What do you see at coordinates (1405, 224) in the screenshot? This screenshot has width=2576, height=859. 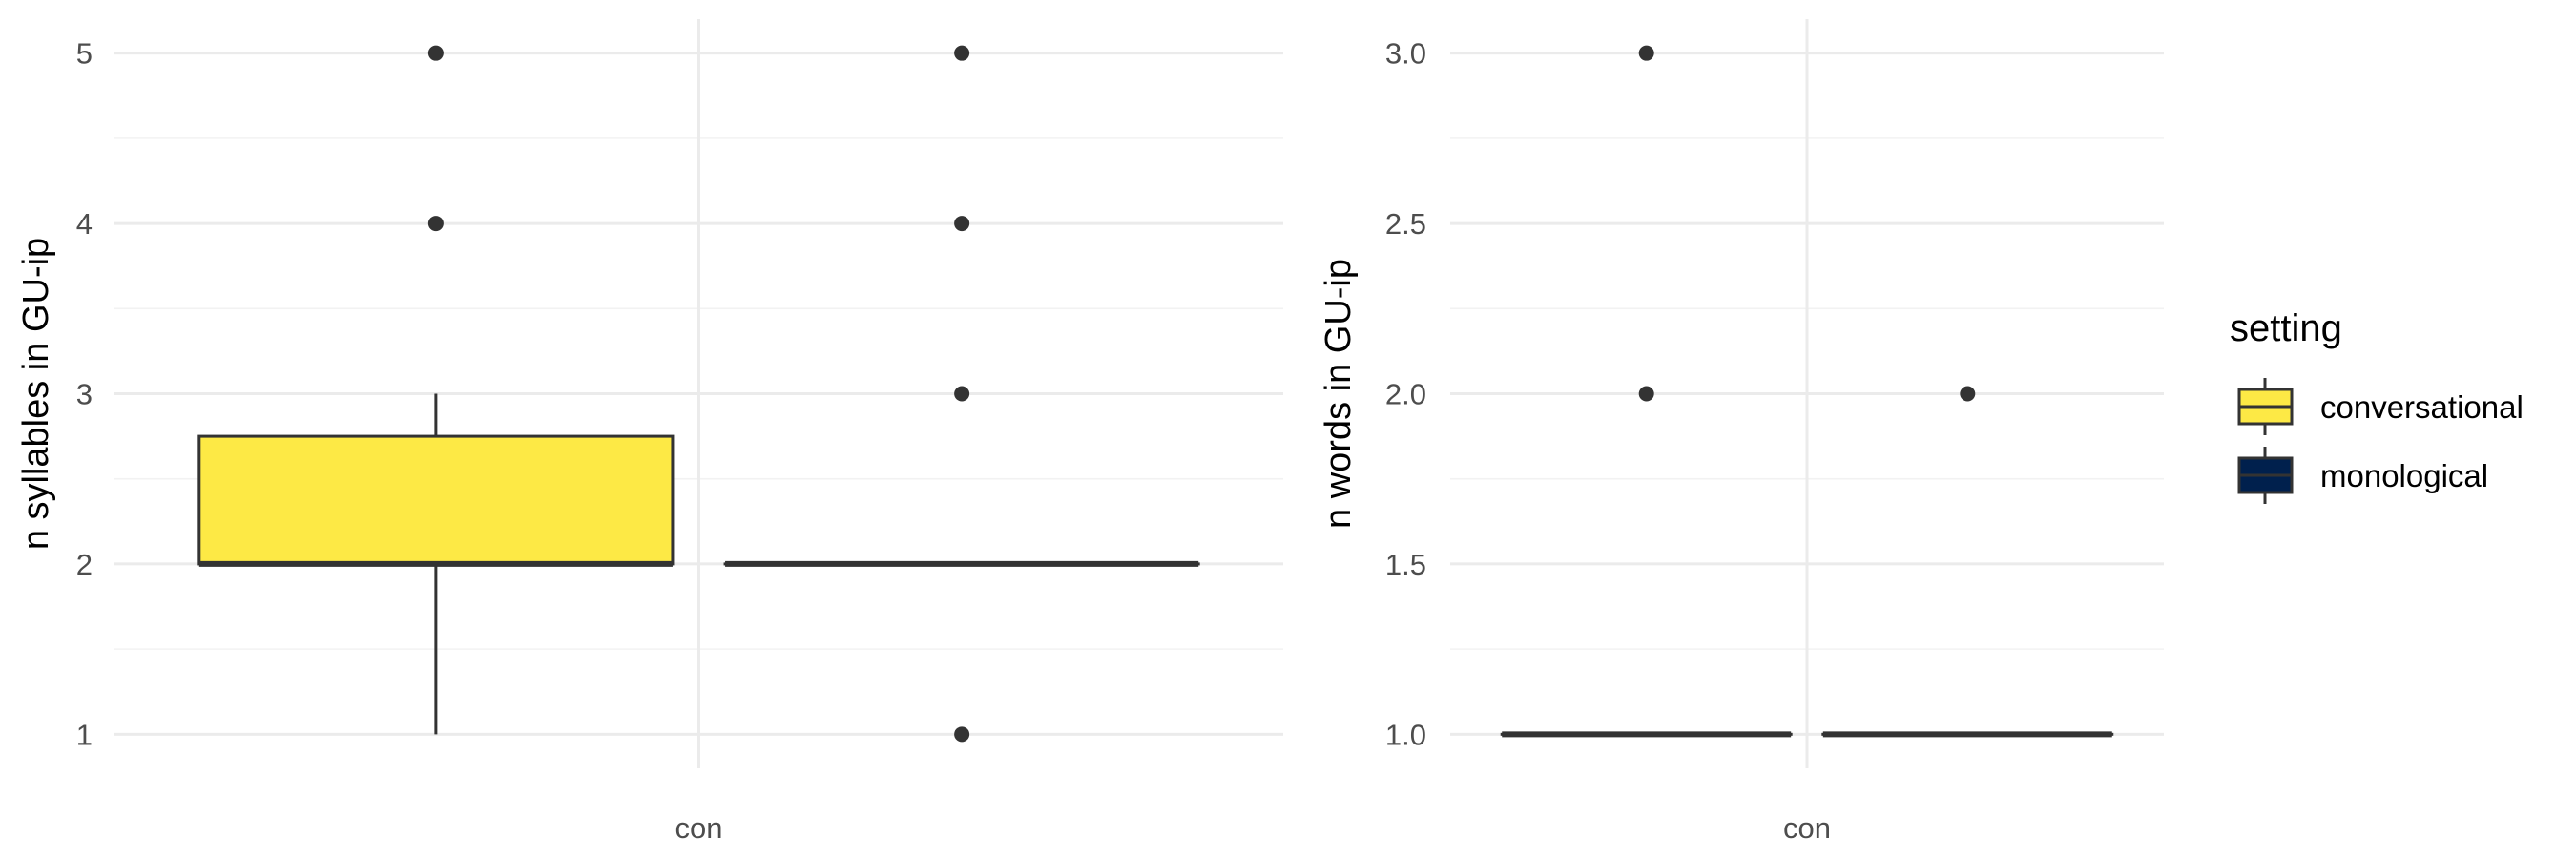 I see `y-tick-label: 2.5` at bounding box center [1405, 224].